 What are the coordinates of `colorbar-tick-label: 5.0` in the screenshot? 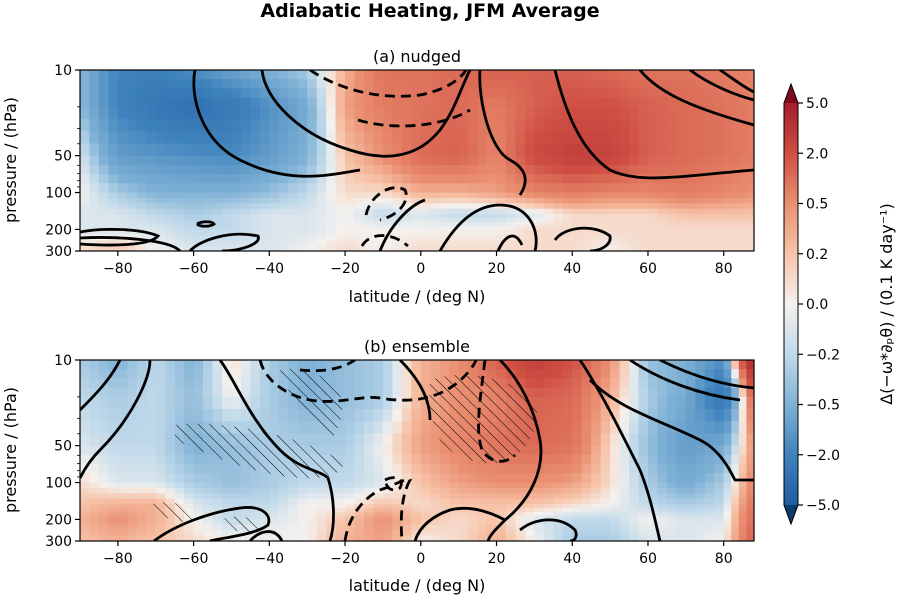 It's located at (817, 104).